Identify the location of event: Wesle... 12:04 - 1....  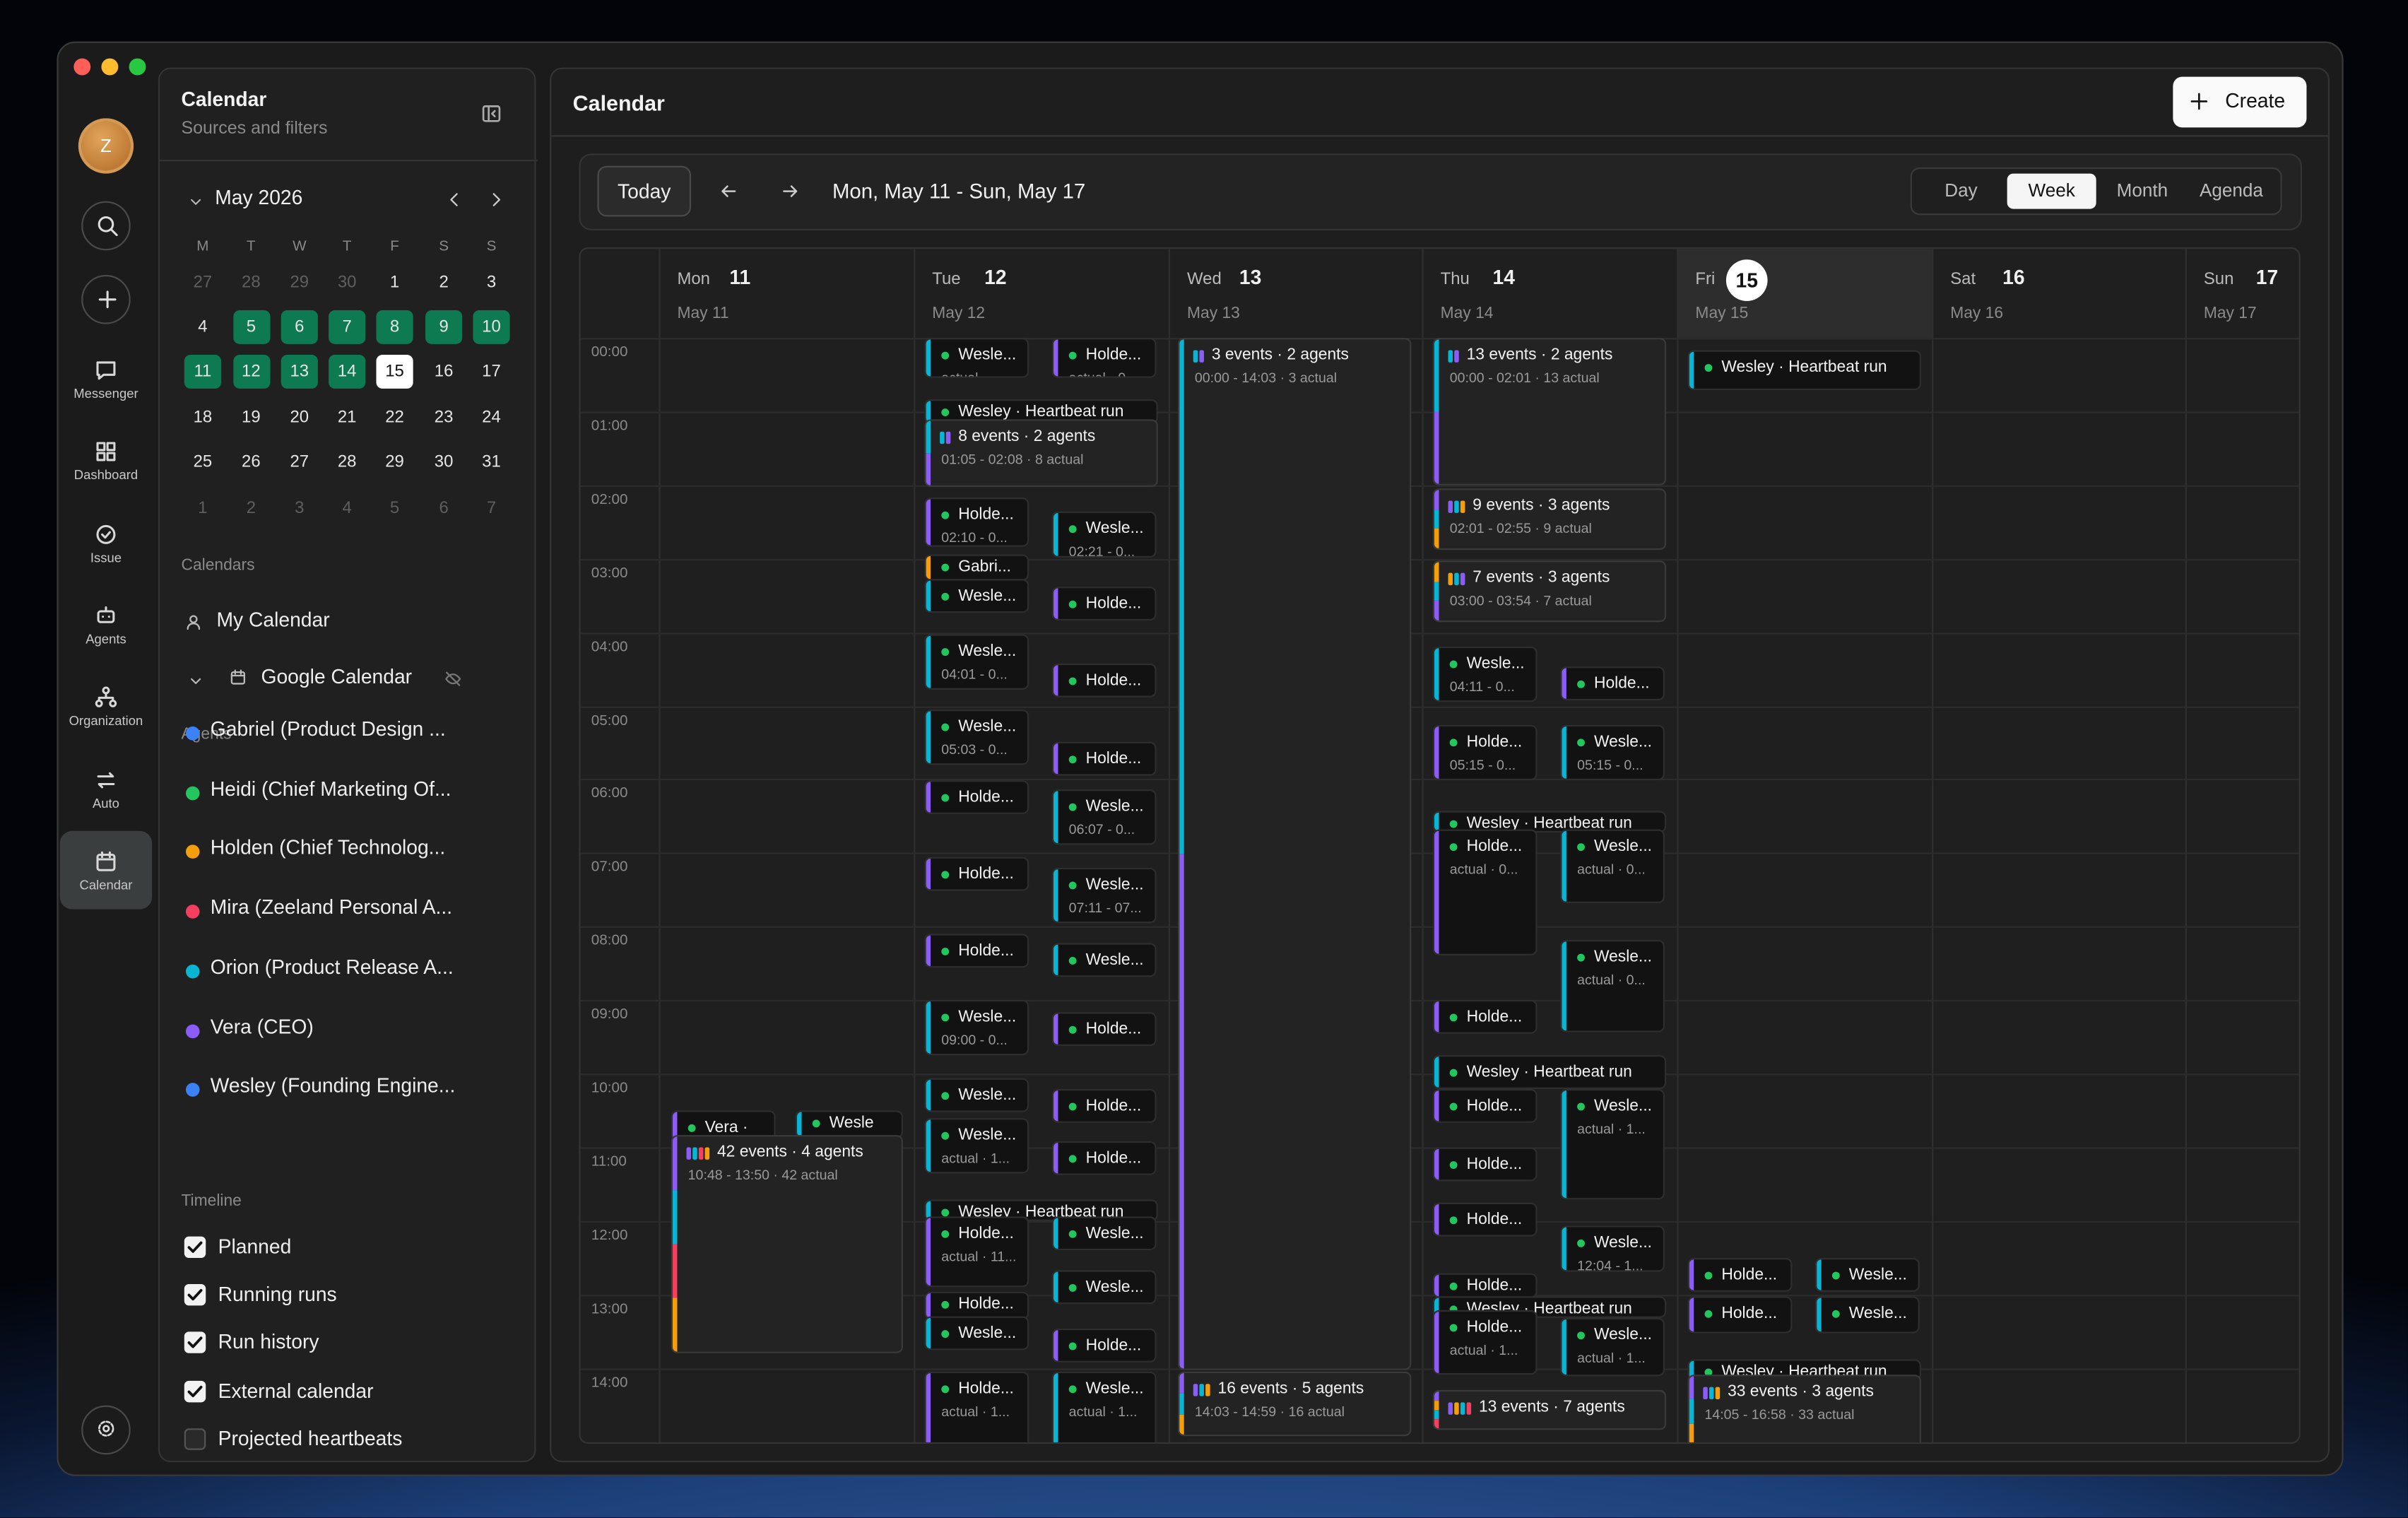
(1612, 1248).